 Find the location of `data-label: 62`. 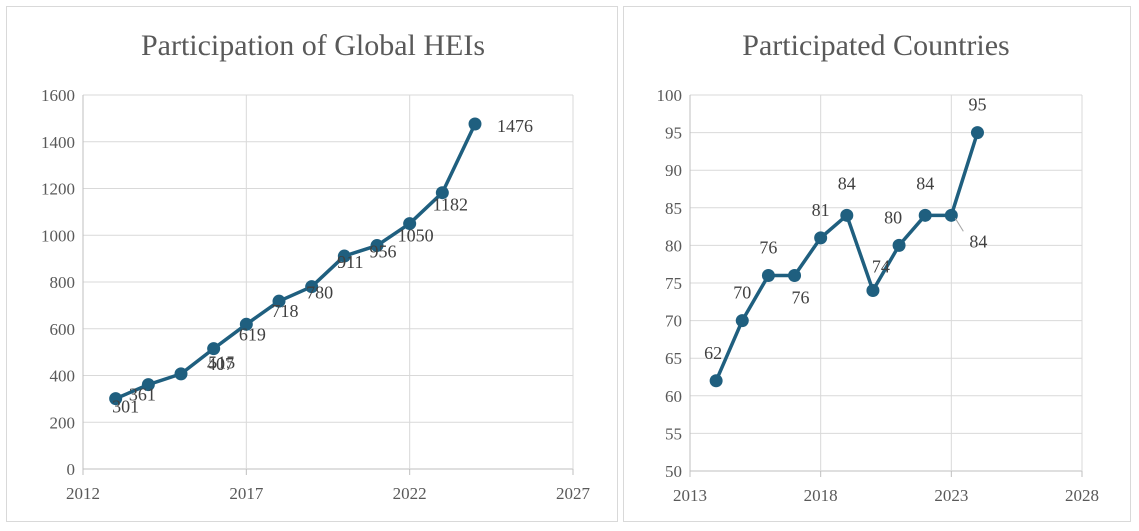

data-label: 62 is located at coordinates (713, 353).